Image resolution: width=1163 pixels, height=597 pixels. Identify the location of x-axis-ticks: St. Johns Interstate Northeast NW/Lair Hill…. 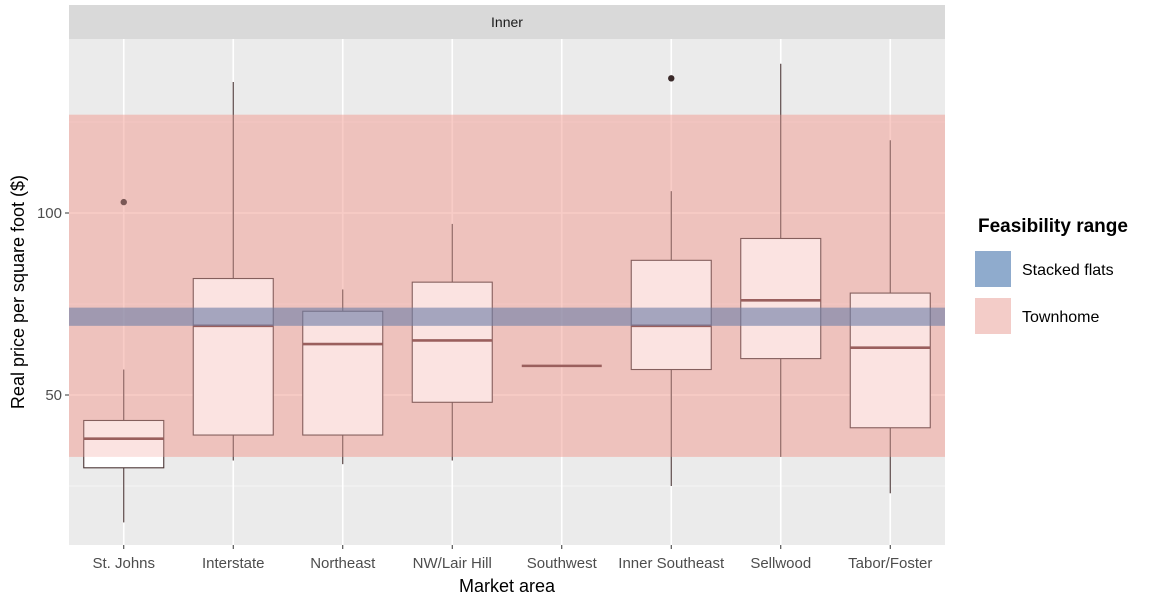
(512, 558).